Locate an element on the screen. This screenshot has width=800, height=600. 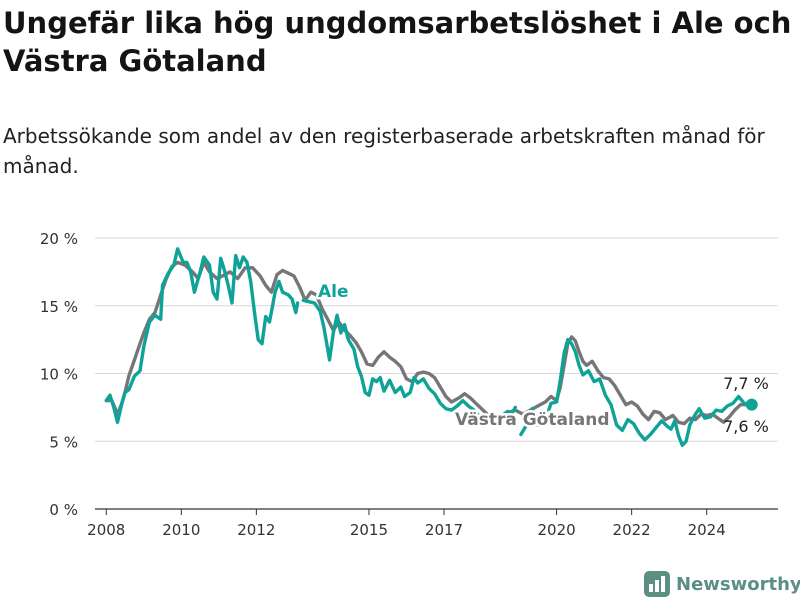
series-label-halo: Ale is located at coordinates (333, 292).